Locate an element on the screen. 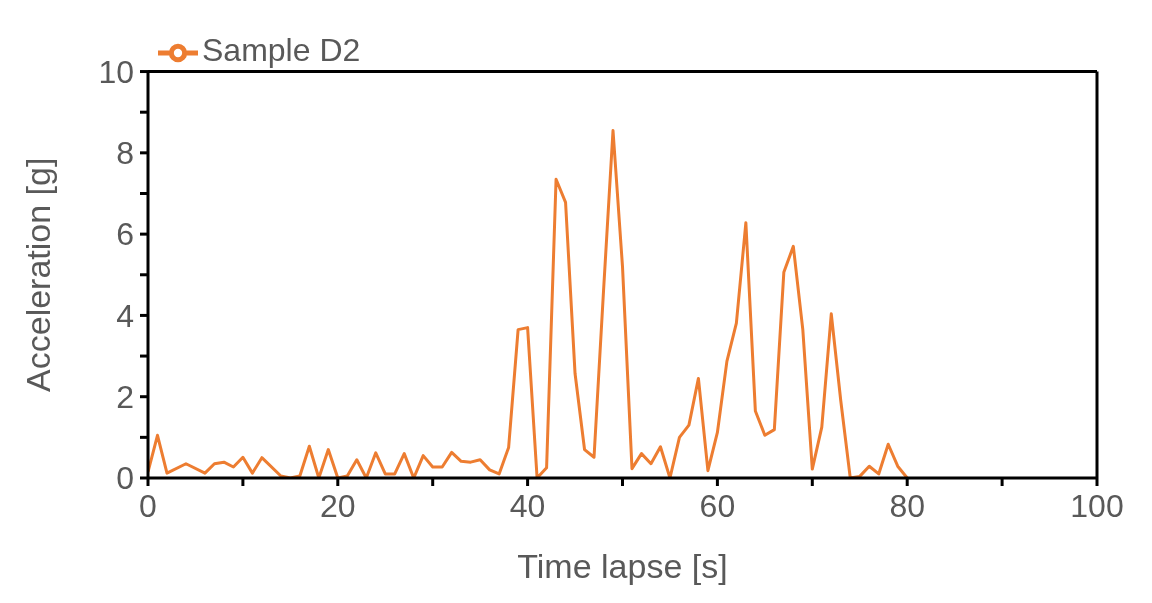 The height and width of the screenshot is (603, 1152). y-tick-label: 6 is located at coordinates (125, 234).